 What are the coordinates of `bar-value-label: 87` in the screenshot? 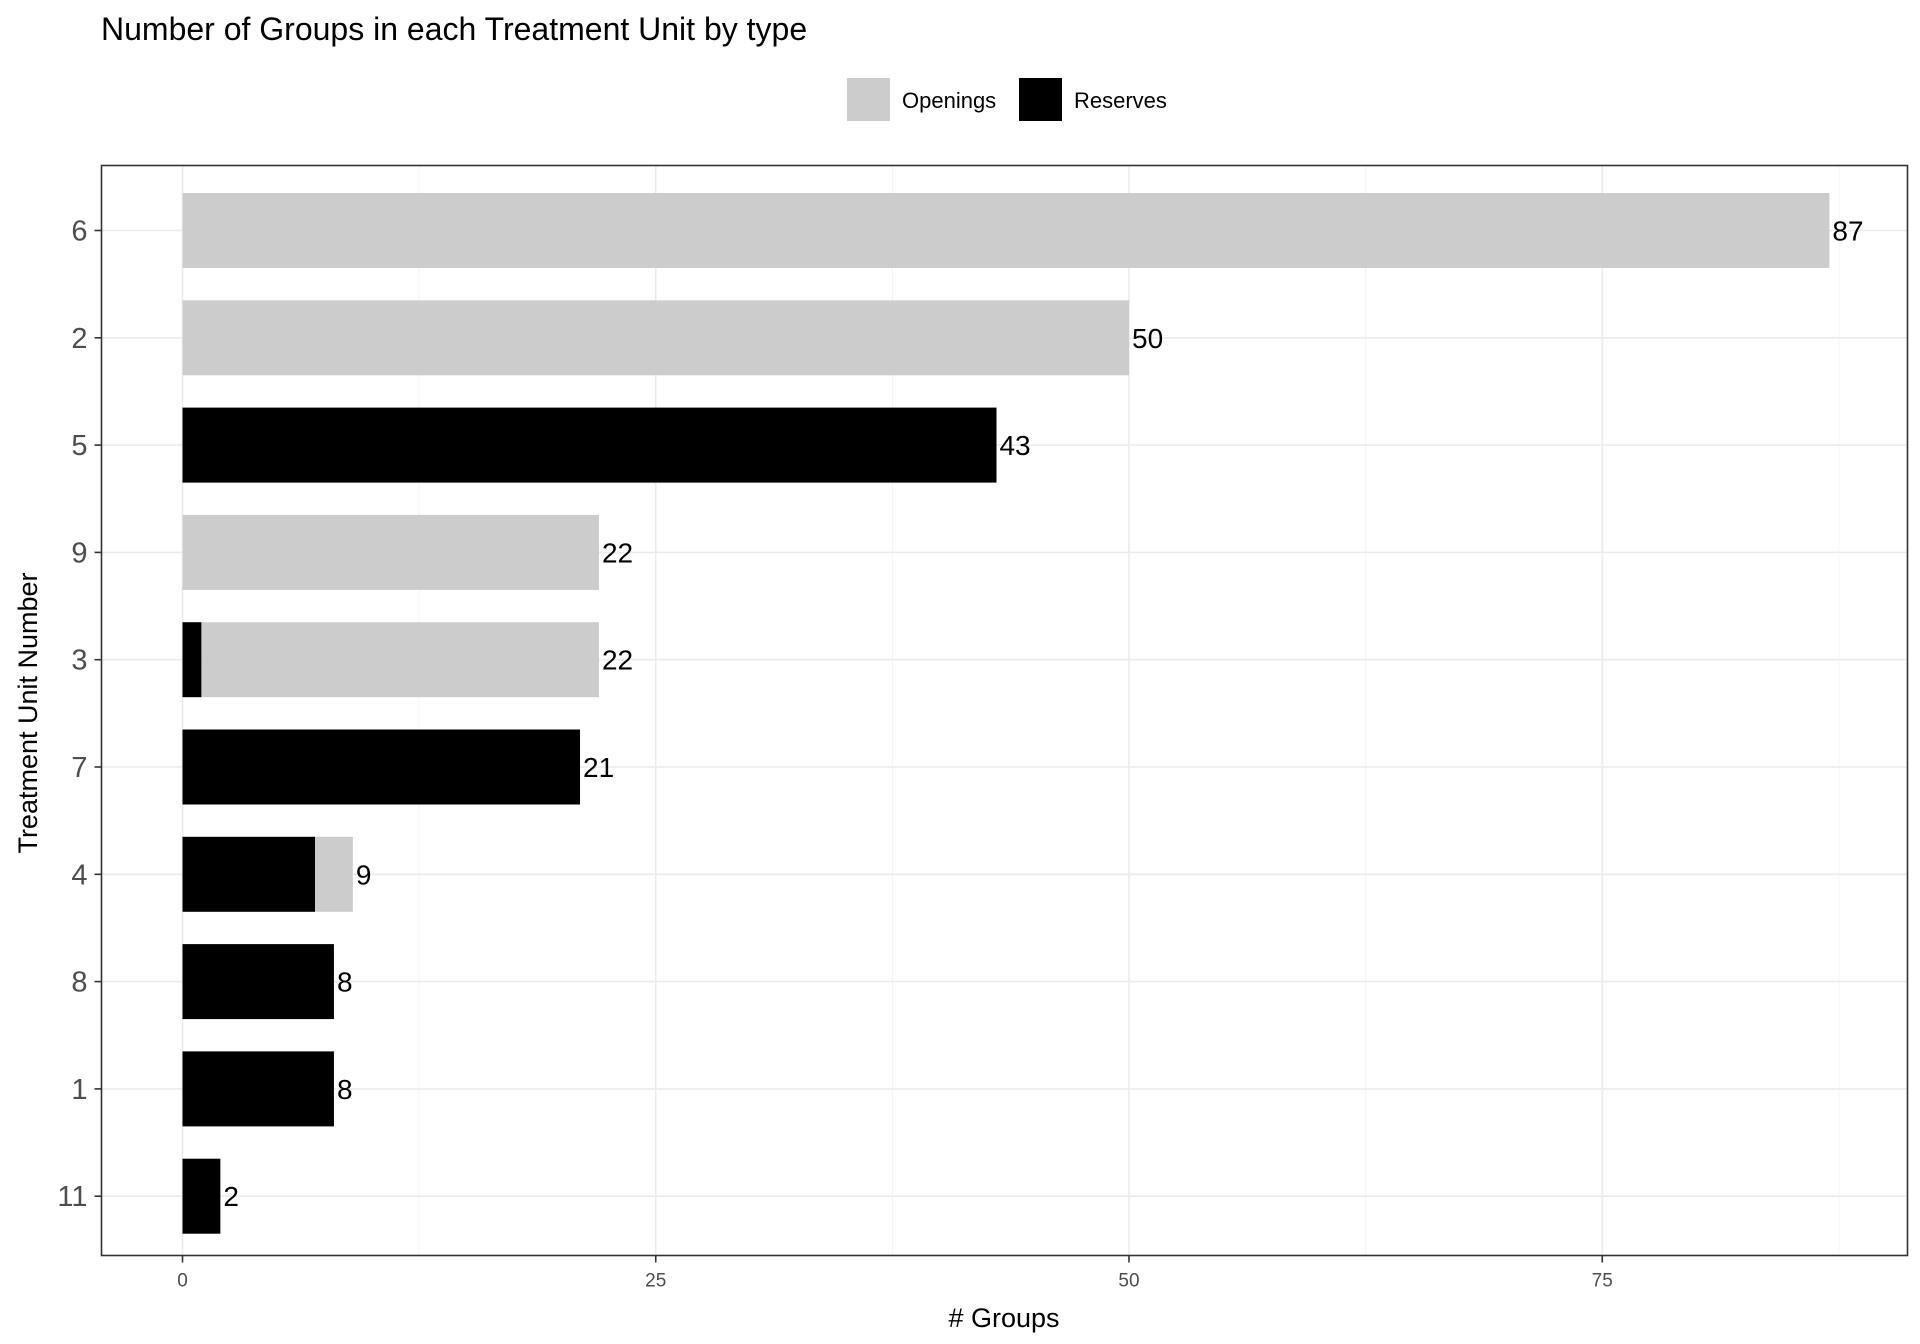 It's located at (1847, 231).